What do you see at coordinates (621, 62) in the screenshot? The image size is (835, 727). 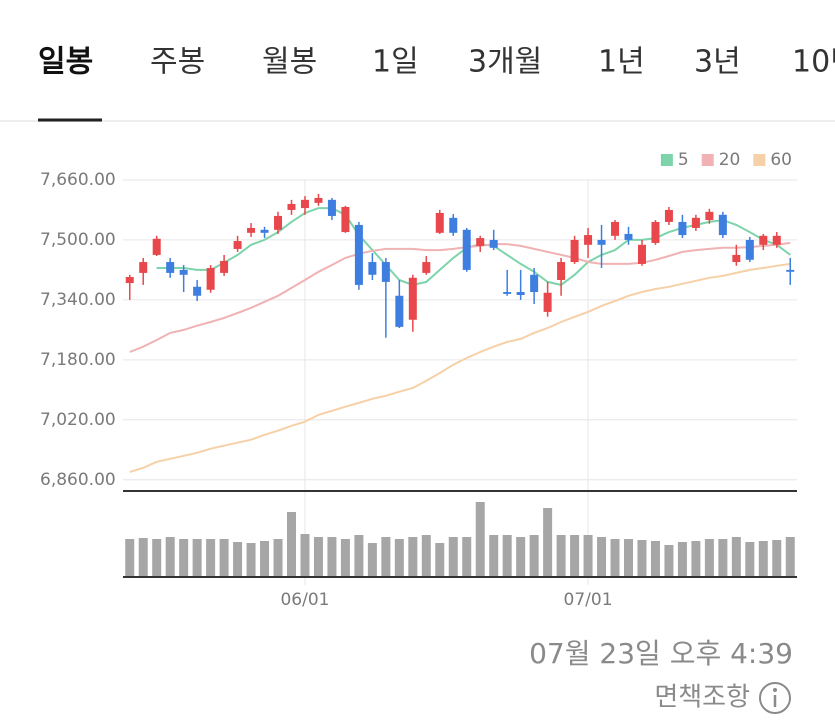 I see `tab: 1년` at bounding box center [621, 62].